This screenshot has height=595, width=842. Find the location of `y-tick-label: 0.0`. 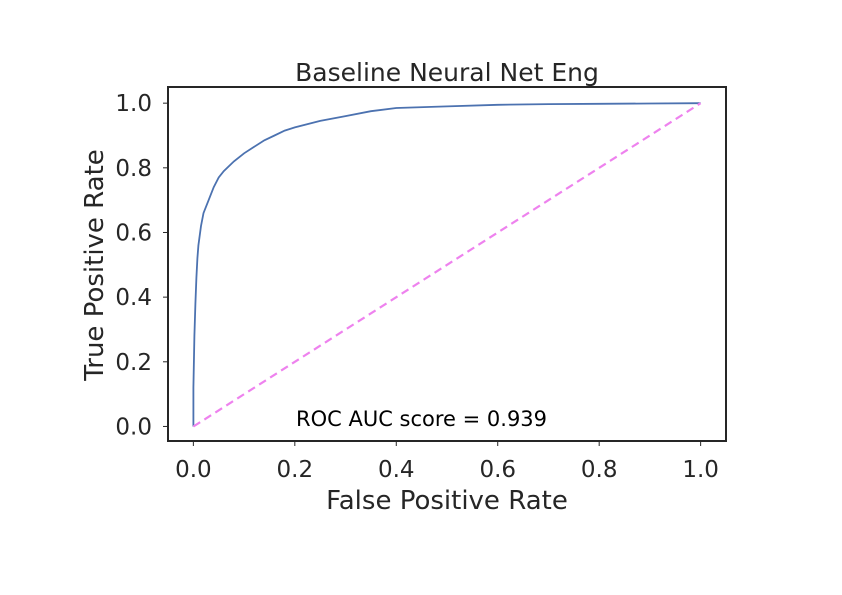

y-tick-label: 0.0 is located at coordinates (133, 427).